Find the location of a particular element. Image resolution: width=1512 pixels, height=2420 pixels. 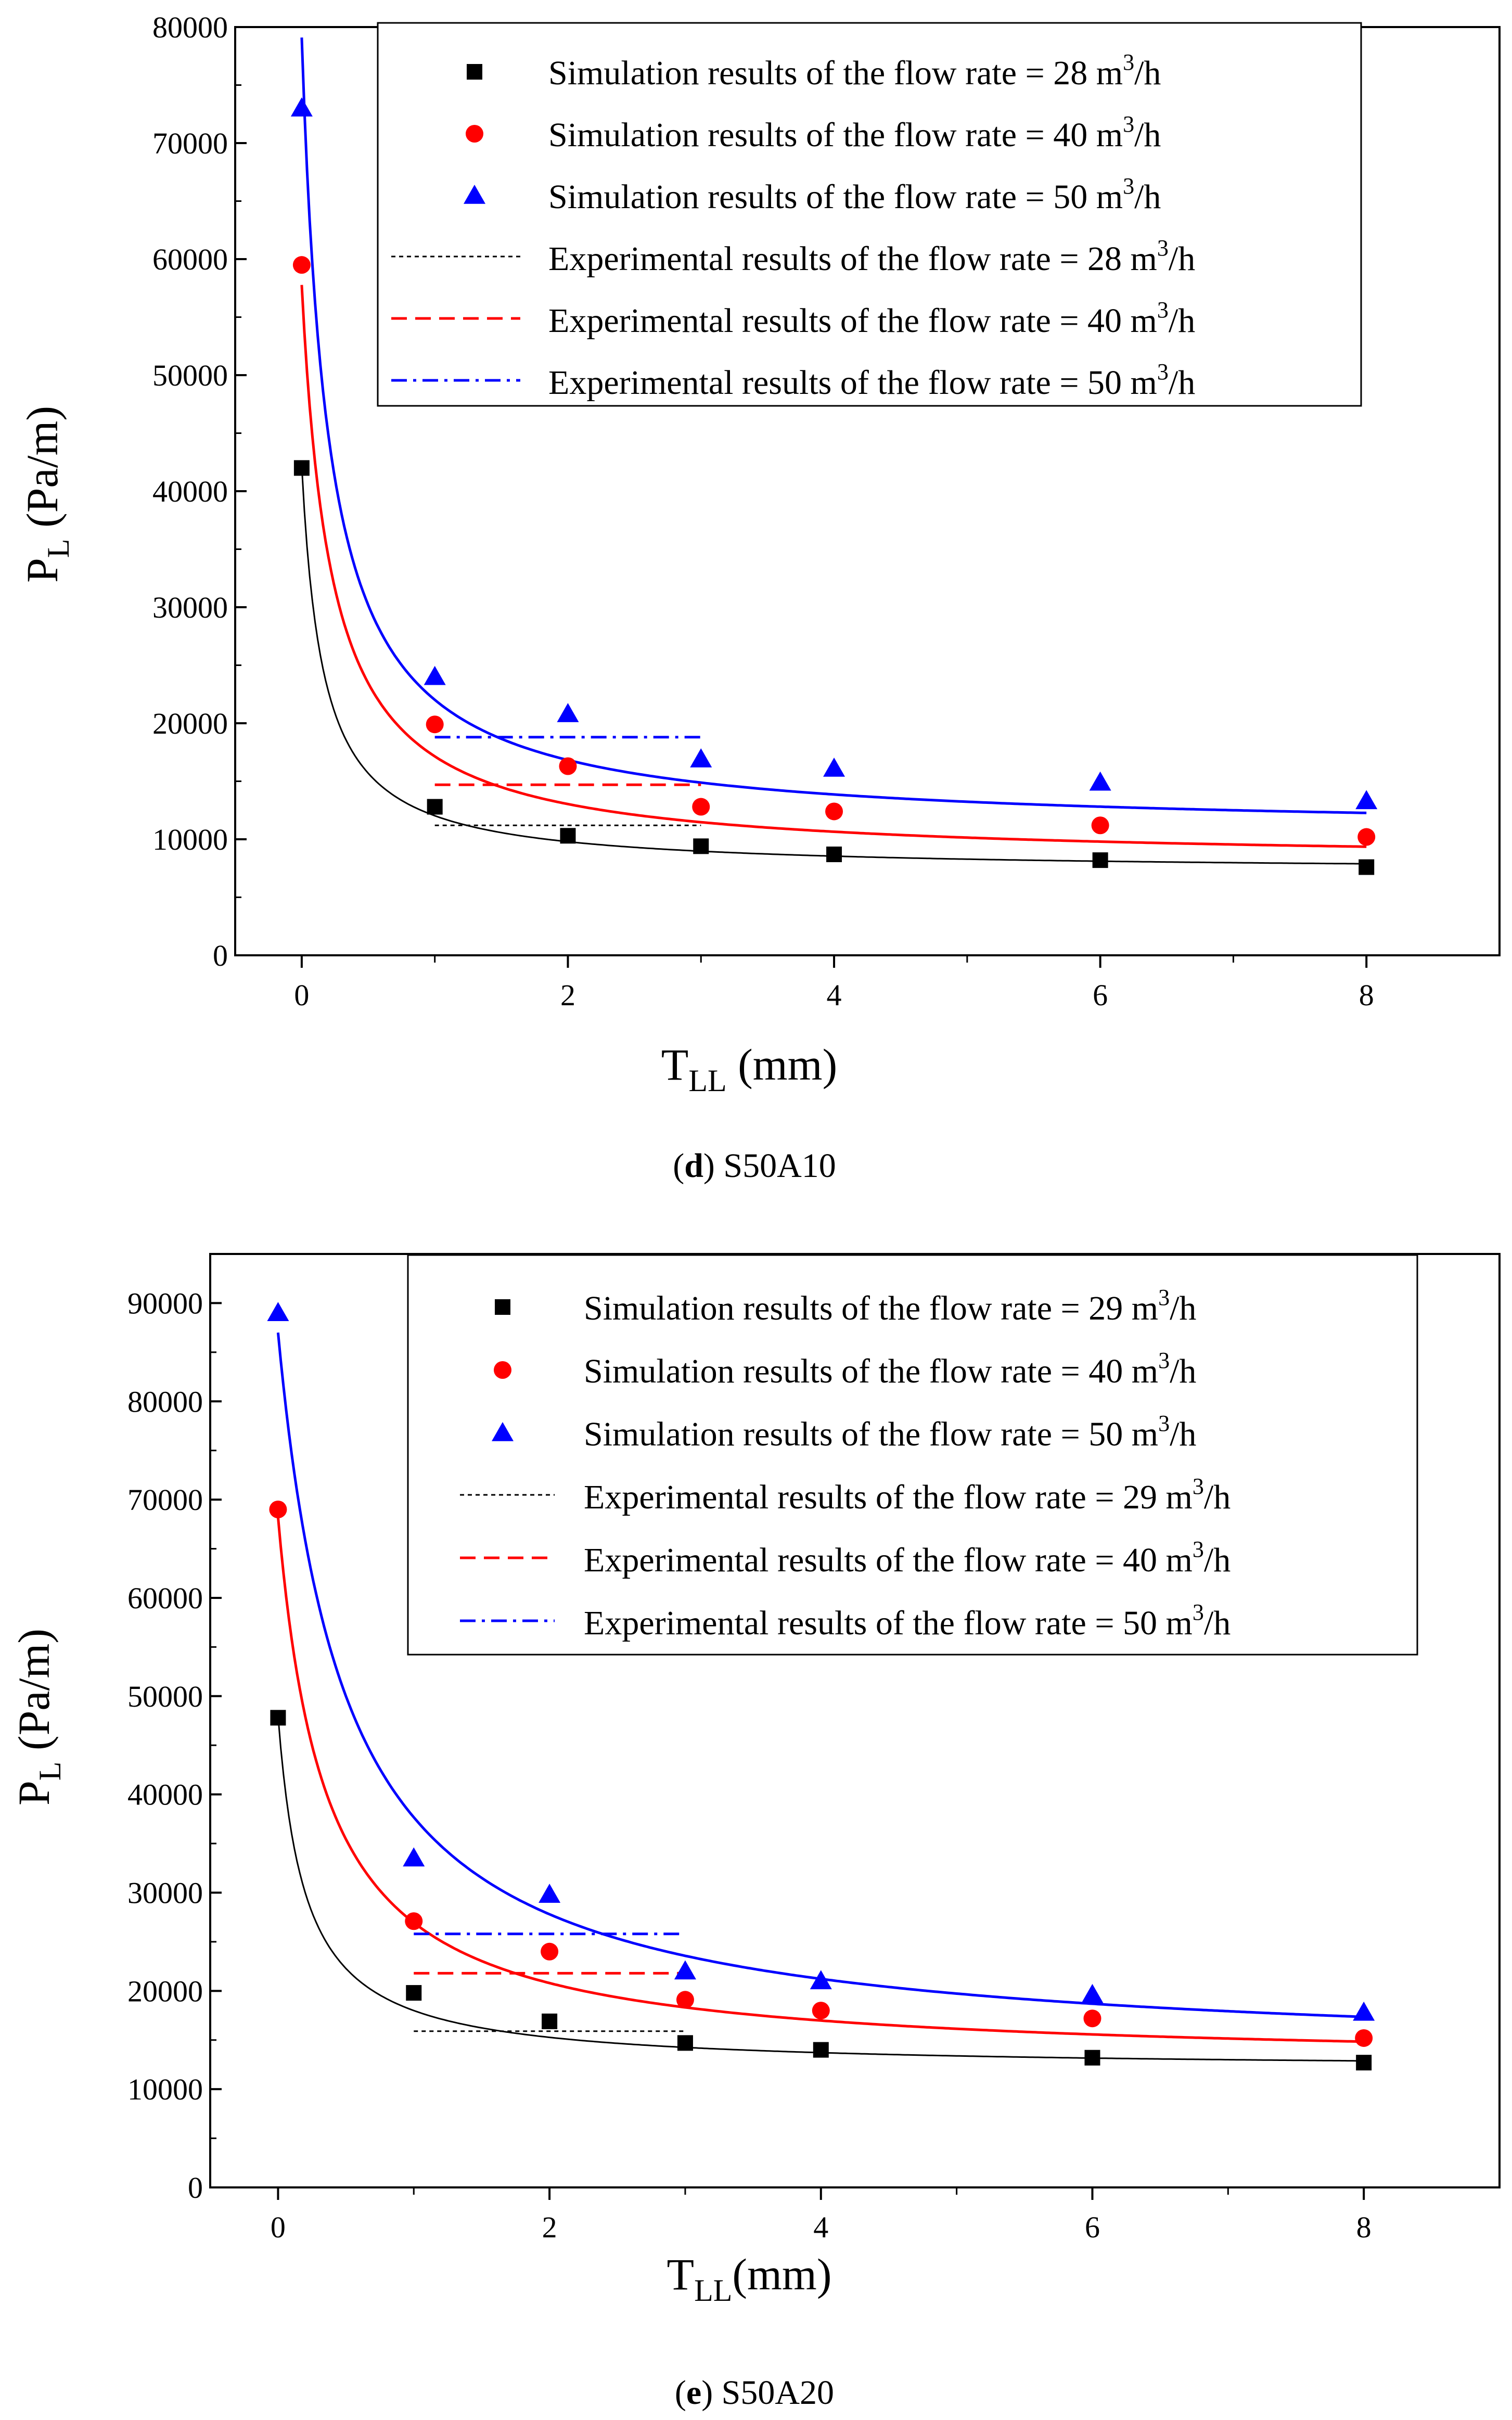

x-axis-label-unit: (mm) is located at coordinates (782, 1065).